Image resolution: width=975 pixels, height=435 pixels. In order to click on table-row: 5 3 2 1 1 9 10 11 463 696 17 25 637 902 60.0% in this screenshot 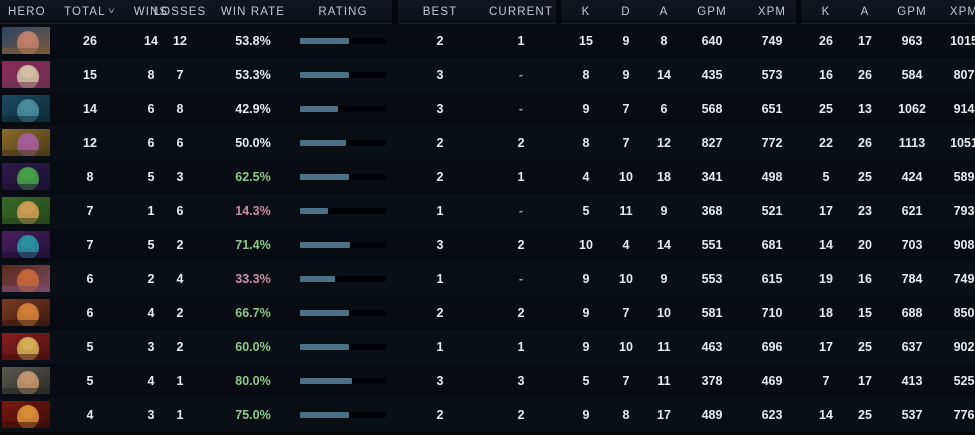, I will do `click(487, 347)`.